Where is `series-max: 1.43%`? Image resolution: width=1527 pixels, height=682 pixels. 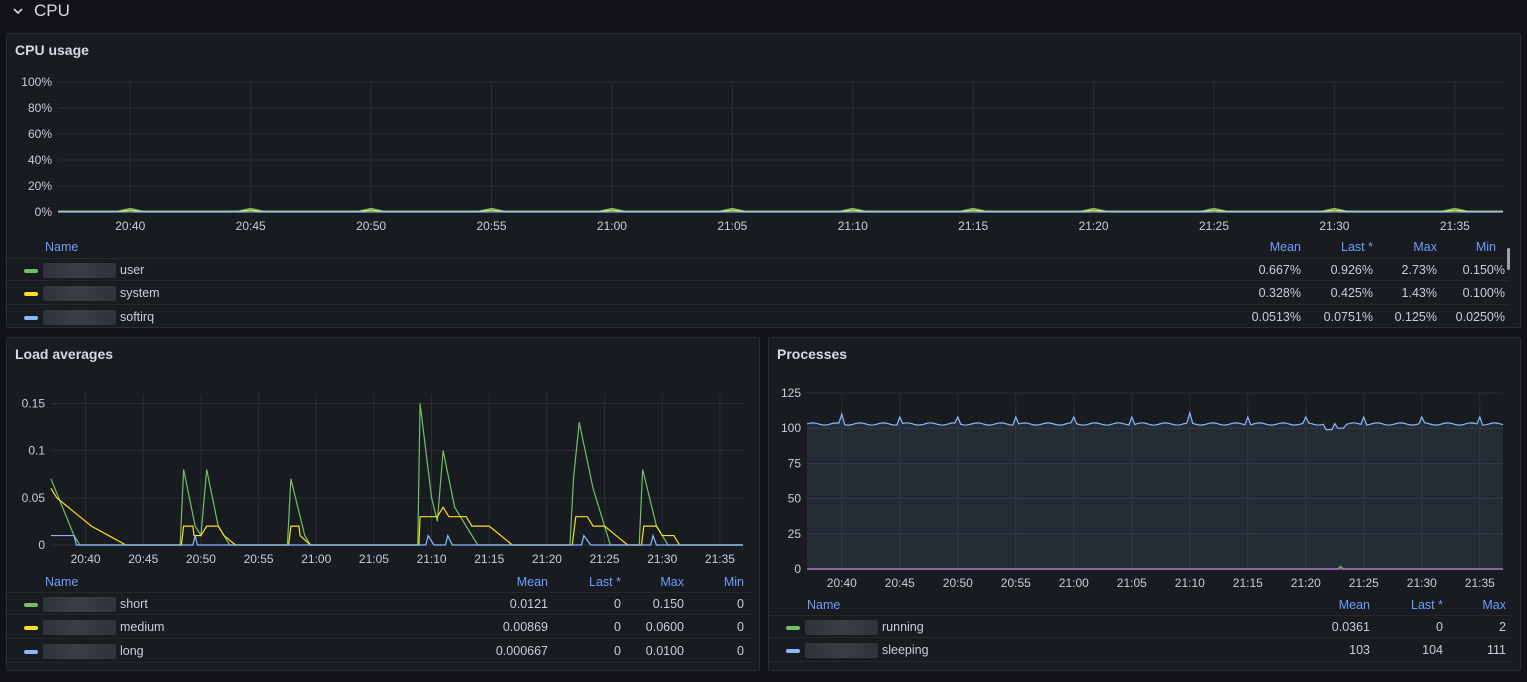 series-max: 1.43% is located at coordinates (1419, 293).